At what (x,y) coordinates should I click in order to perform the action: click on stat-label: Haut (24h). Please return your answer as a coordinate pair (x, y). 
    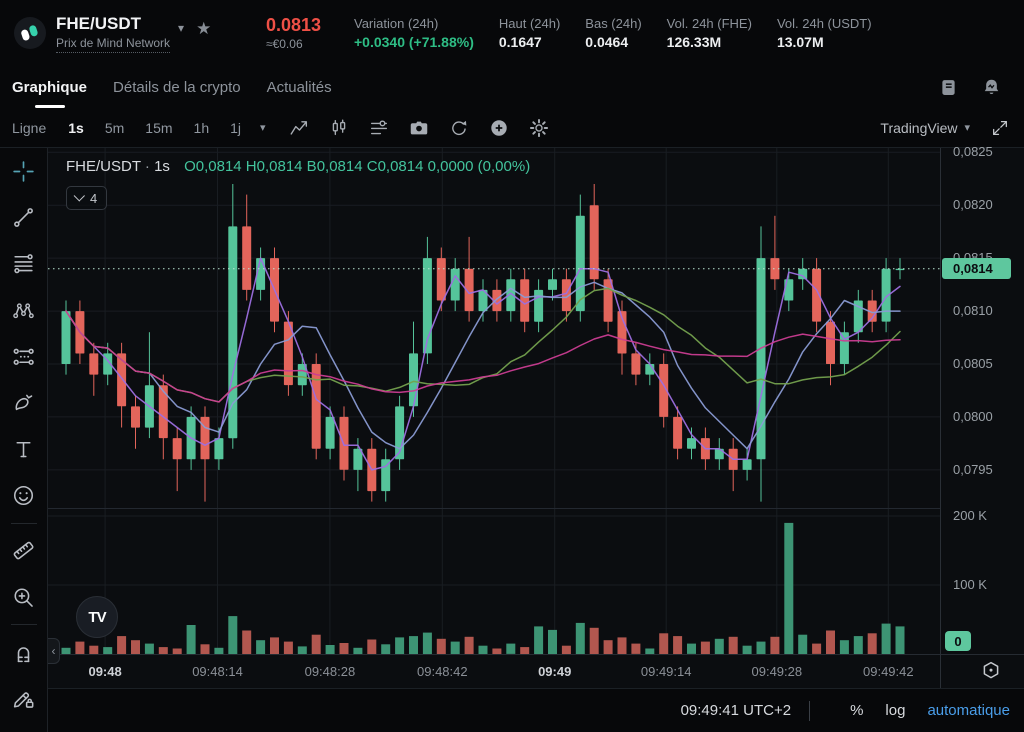
    Looking at the image, I should click on (529, 23).